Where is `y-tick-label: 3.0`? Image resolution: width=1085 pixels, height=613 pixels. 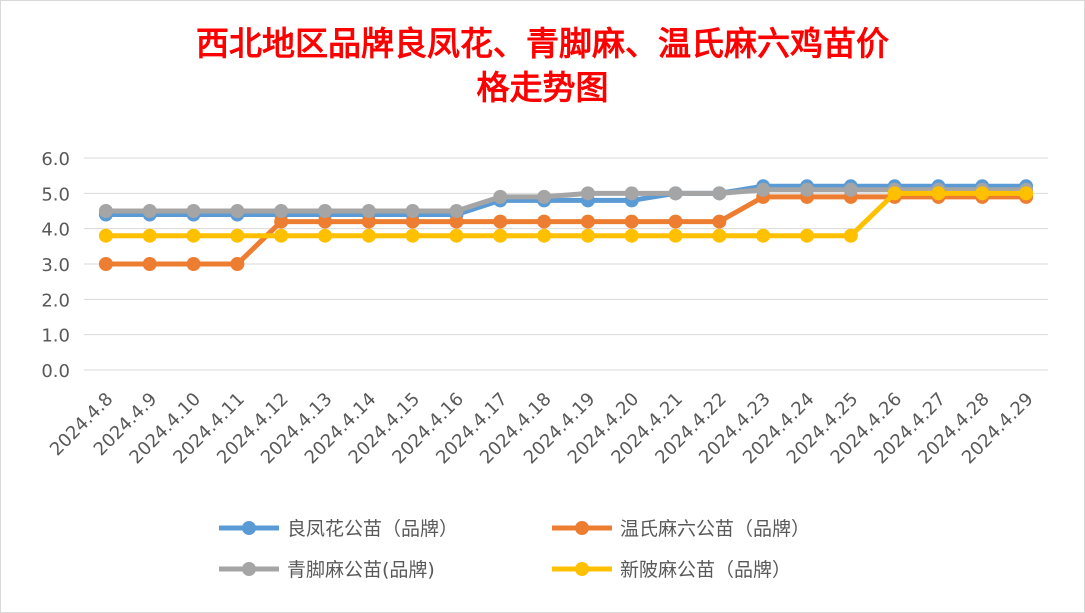 y-tick-label: 3.0 is located at coordinates (55, 265).